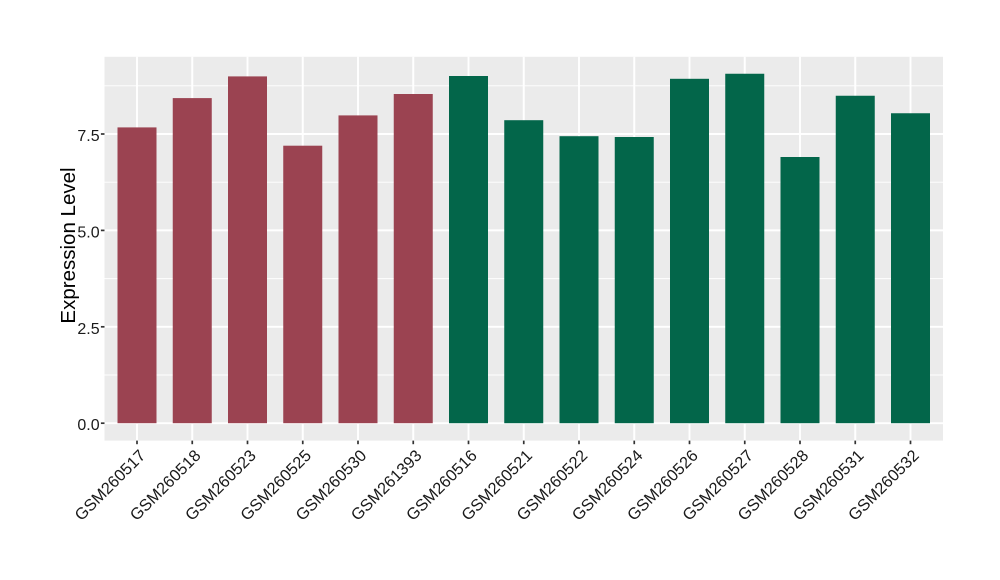  What do you see at coordinates (88, 136) in the screenshot?
I see `svg-text: 7.5` at bounding box center [88, 136].